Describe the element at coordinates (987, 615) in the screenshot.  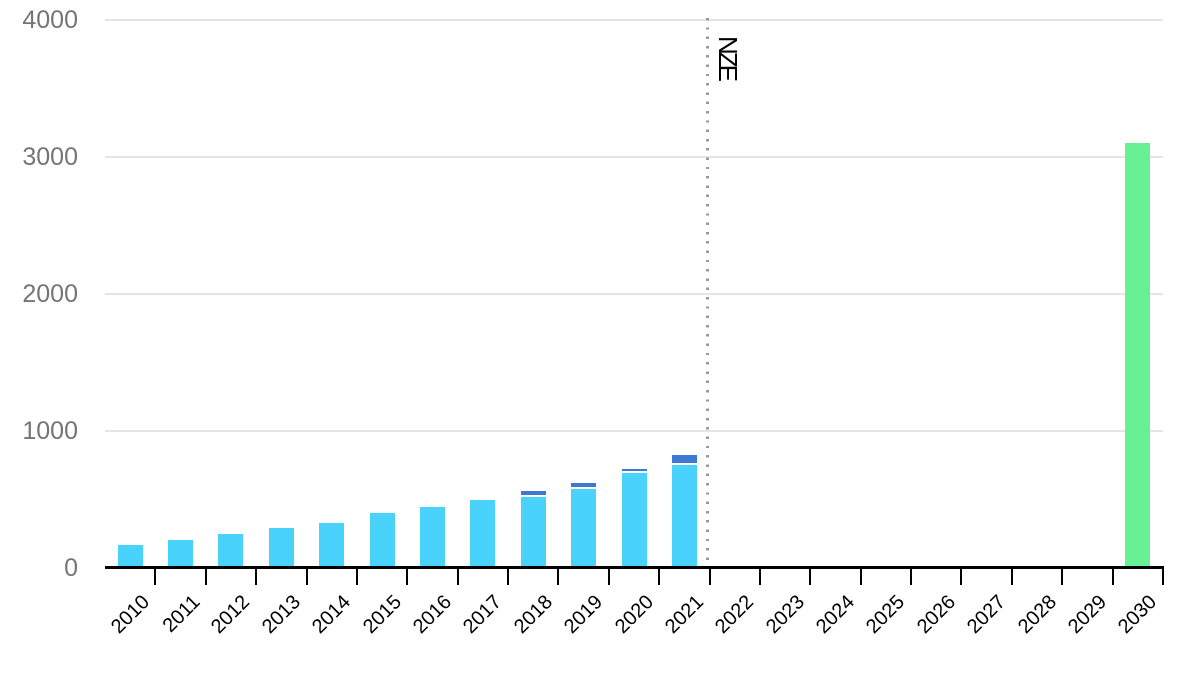
I see `x-axis-label-2027: 2027` at that location.